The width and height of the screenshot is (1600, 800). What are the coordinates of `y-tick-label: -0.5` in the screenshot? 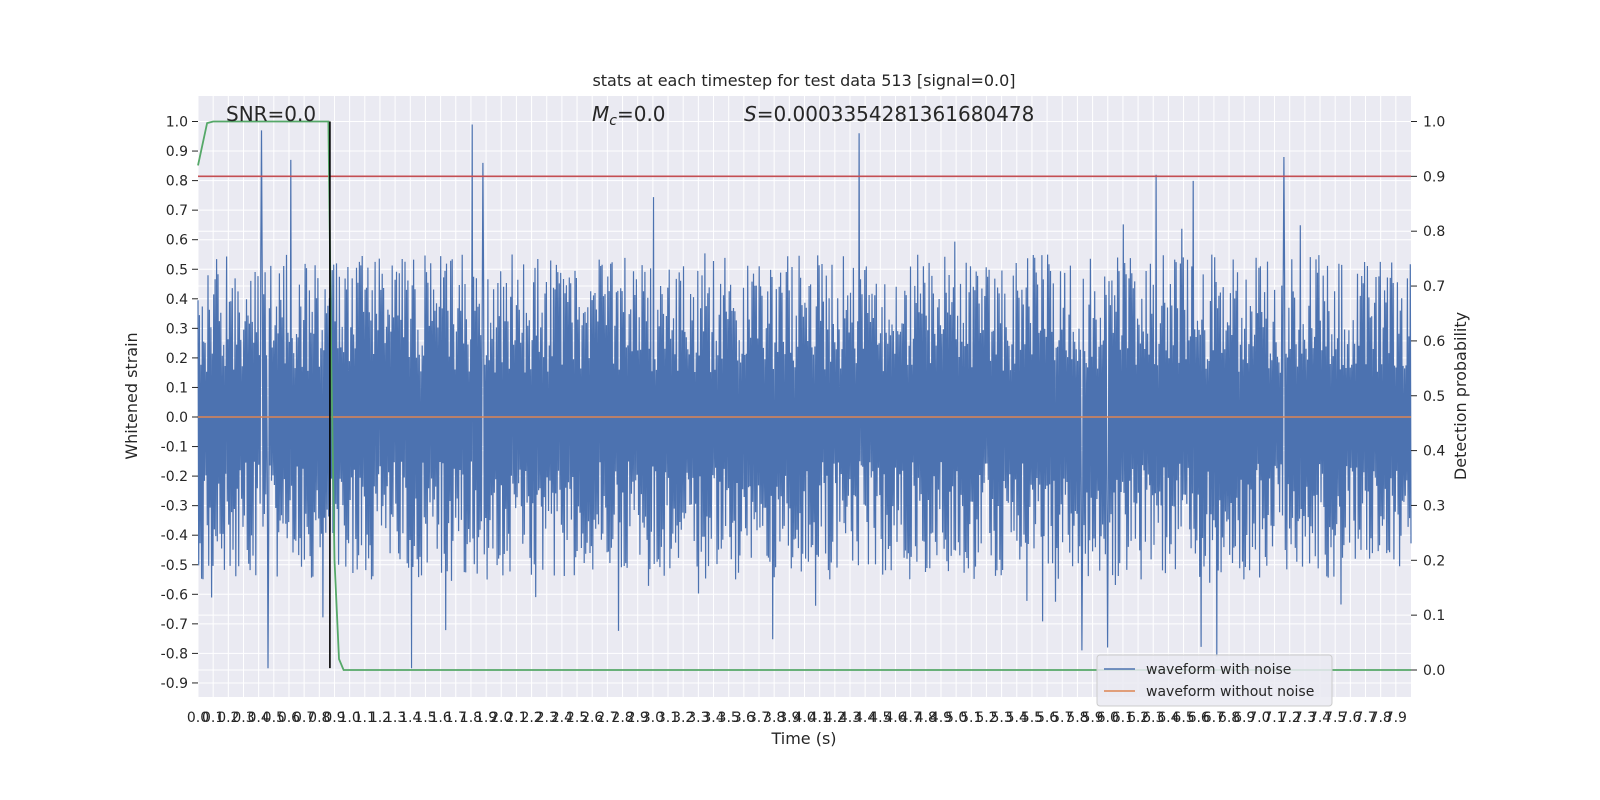 It's located at (174, 566).